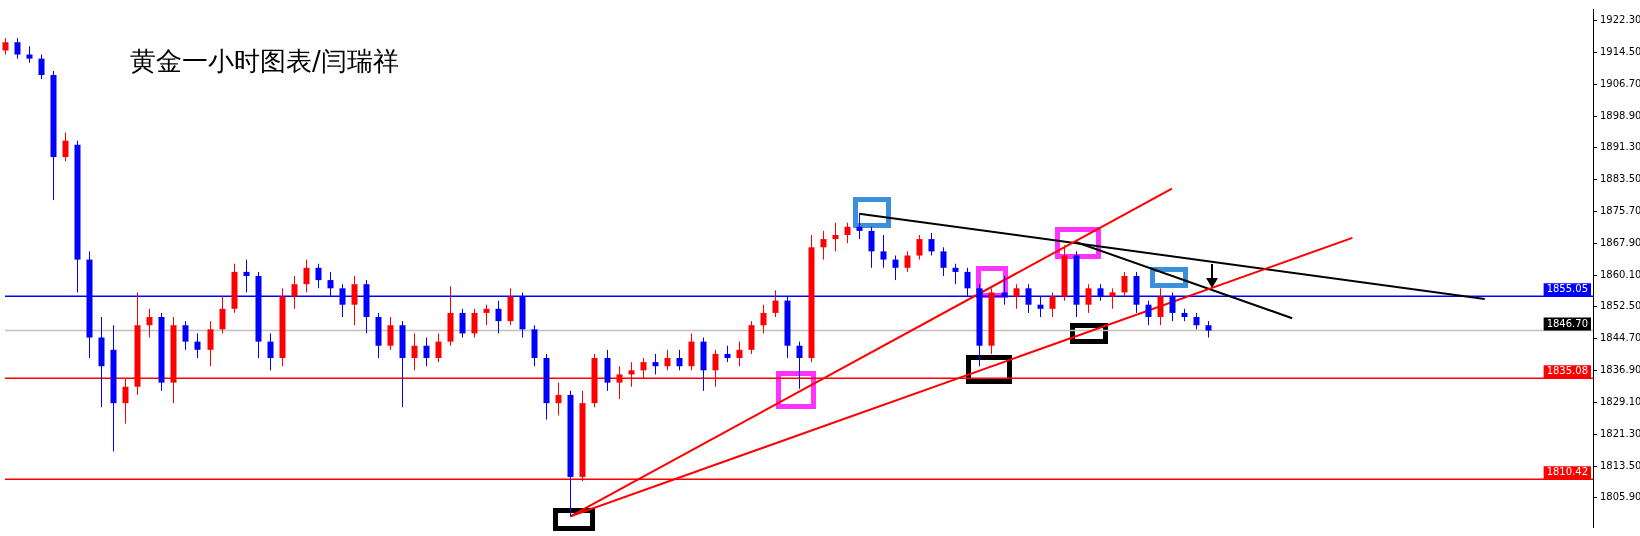 The height and width of the screenshot is (536, 1640). Describe the element at coordinates (1620, 147) in the screenshot. I see `y-tick-label: 1891.30` at that location.